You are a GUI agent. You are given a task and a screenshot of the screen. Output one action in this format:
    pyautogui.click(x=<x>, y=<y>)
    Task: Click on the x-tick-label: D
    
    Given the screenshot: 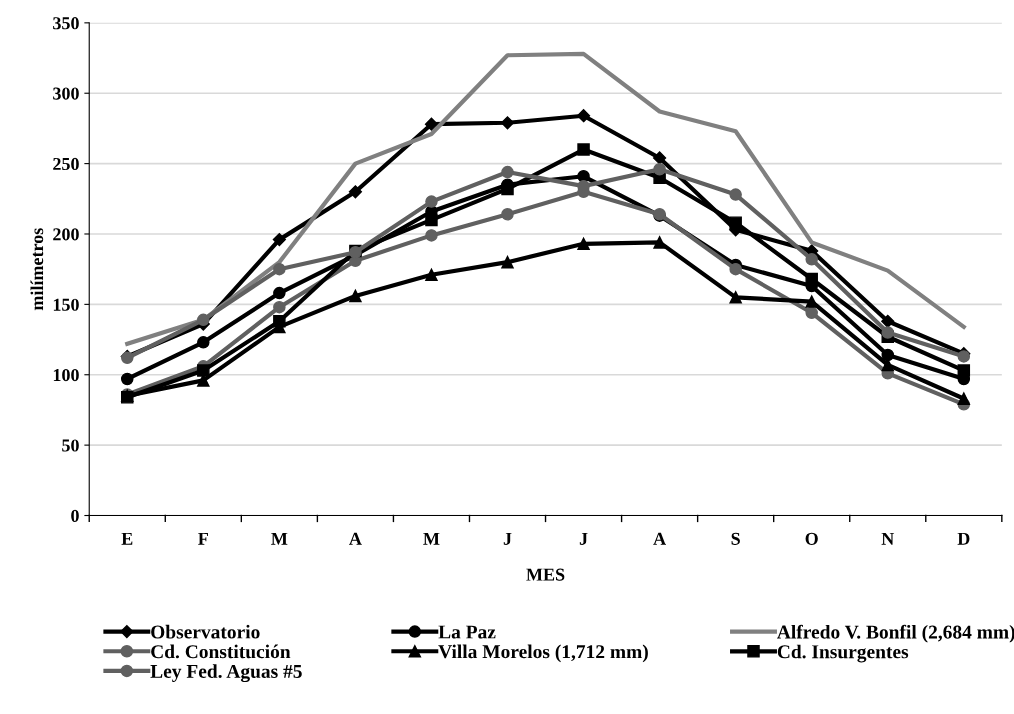 What is the action you would take?
    pyautogui.click(x=963, y=538)
    